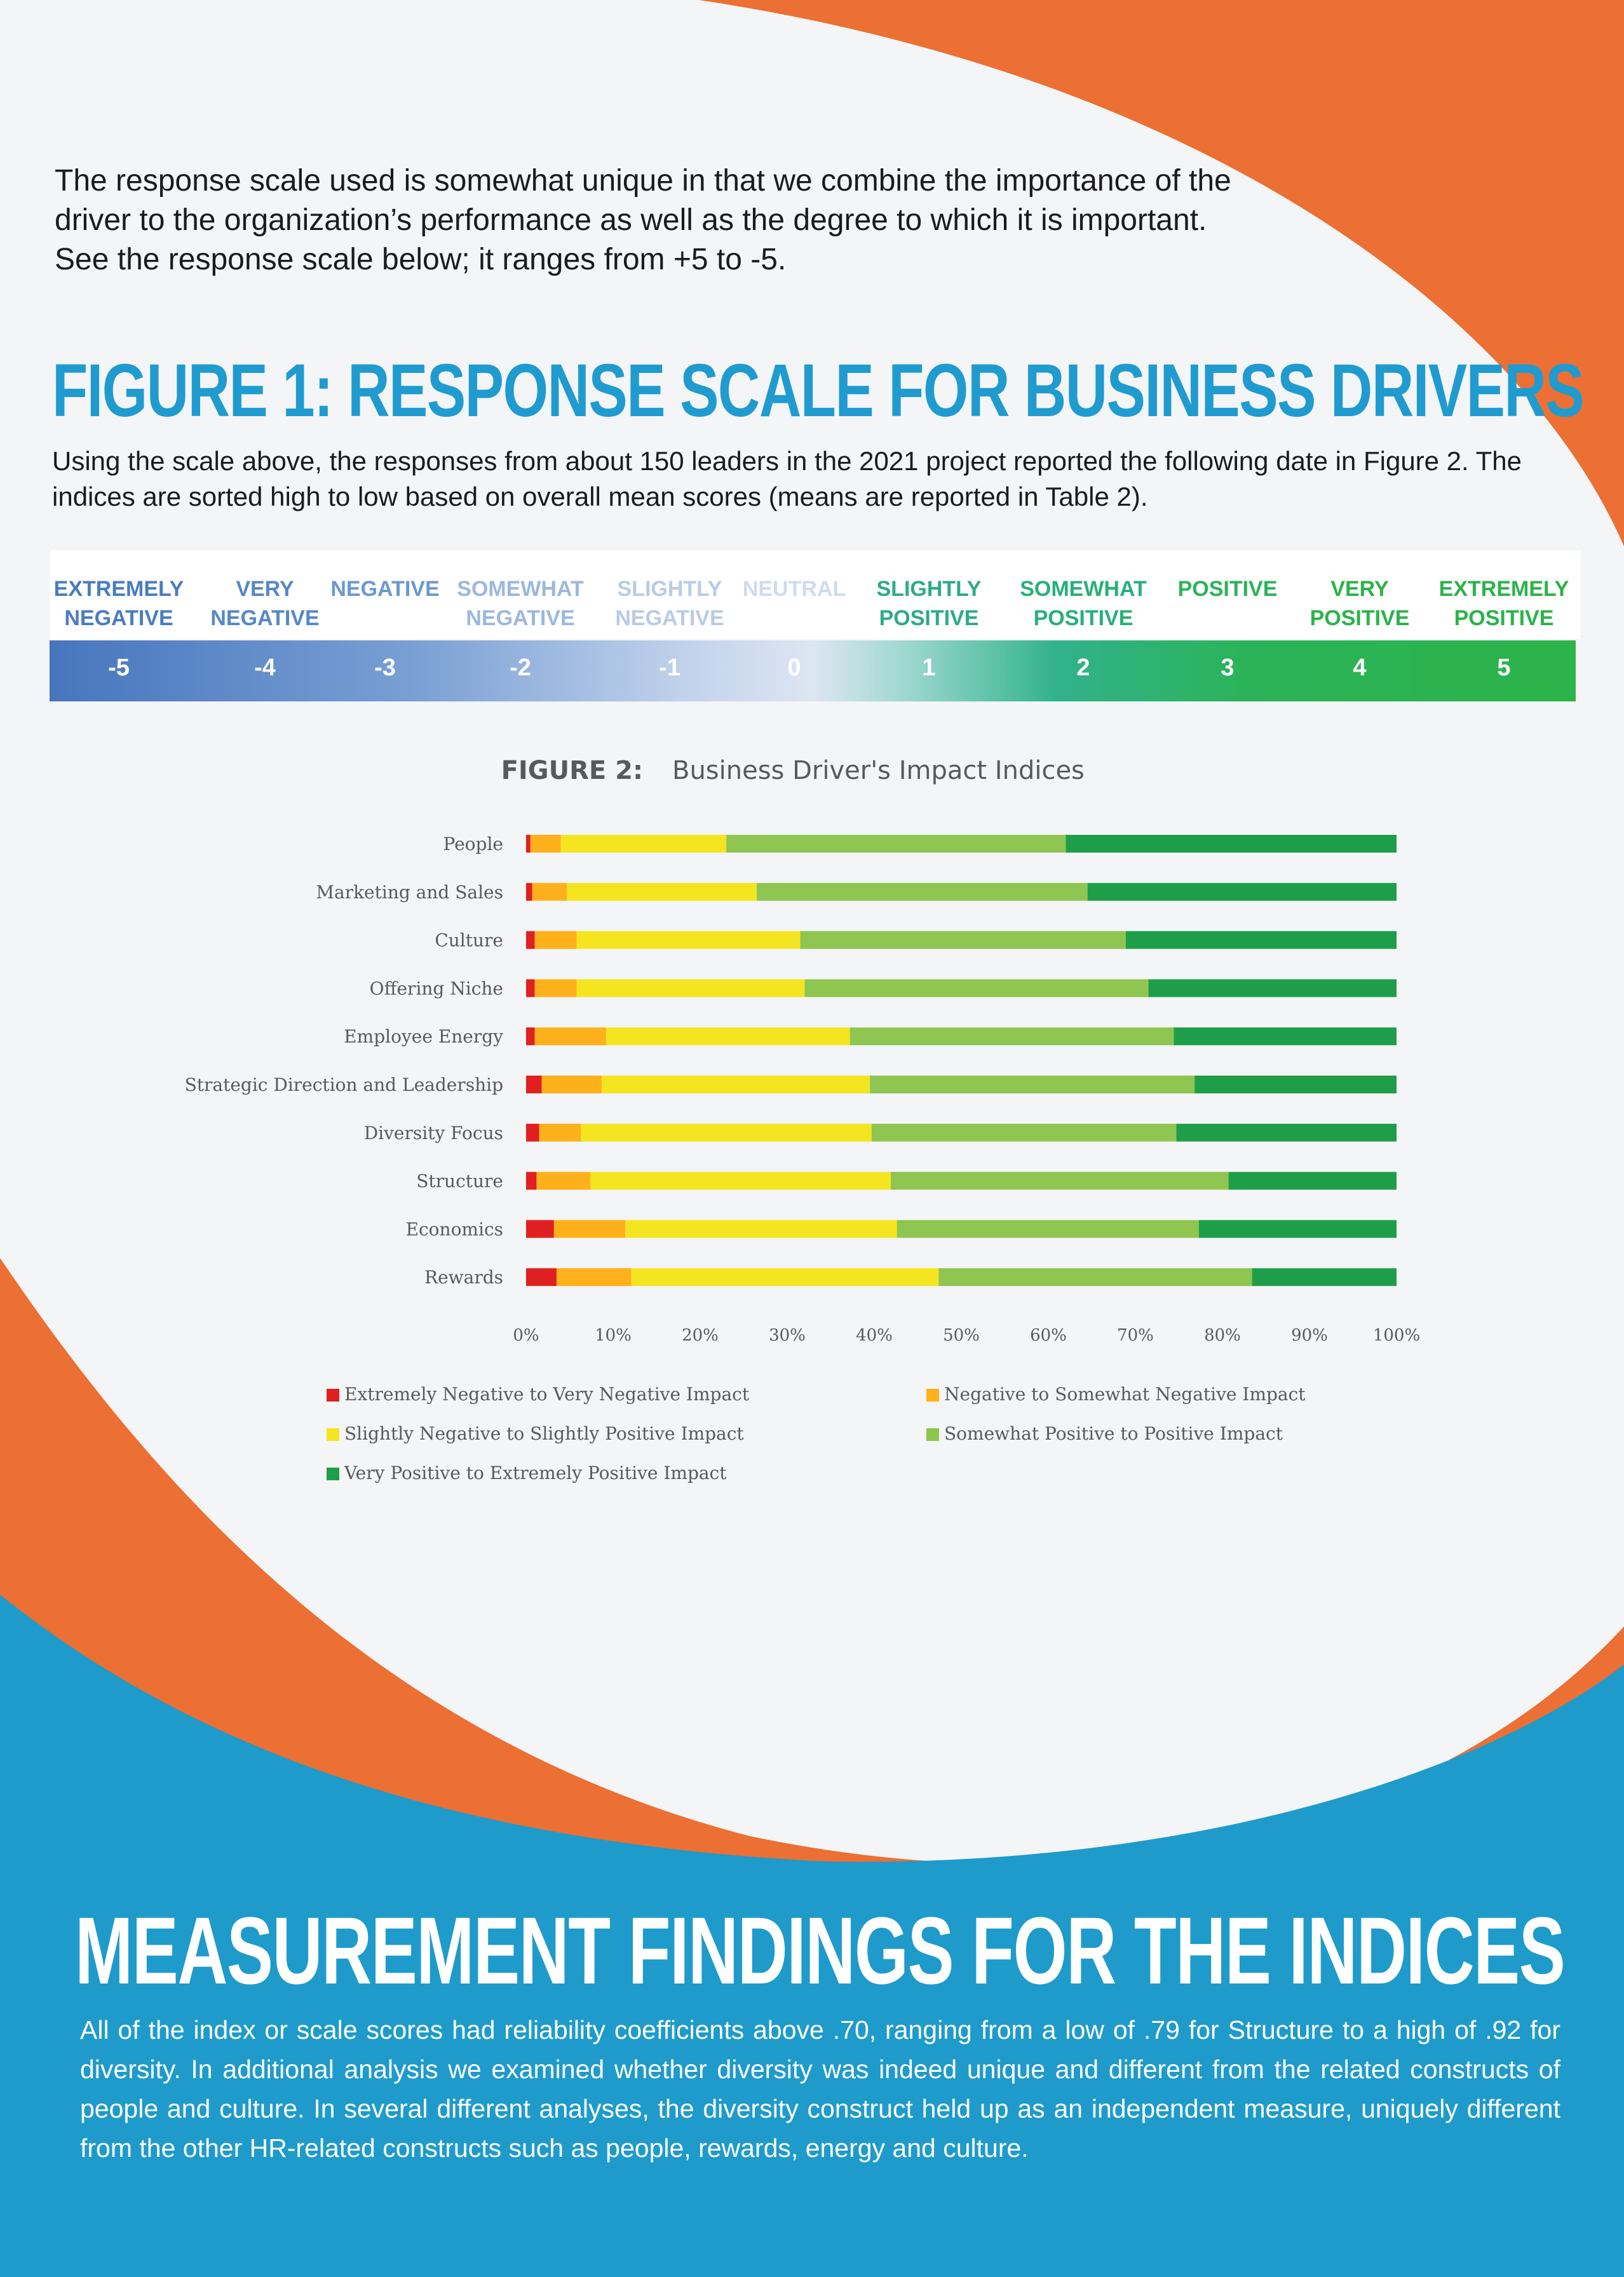 The height and width of the screenshot is (2277, 1624). Describe the element at coordinates (787, 1335) in the screenshot. I see `x-tick-label: 30%` at that location.